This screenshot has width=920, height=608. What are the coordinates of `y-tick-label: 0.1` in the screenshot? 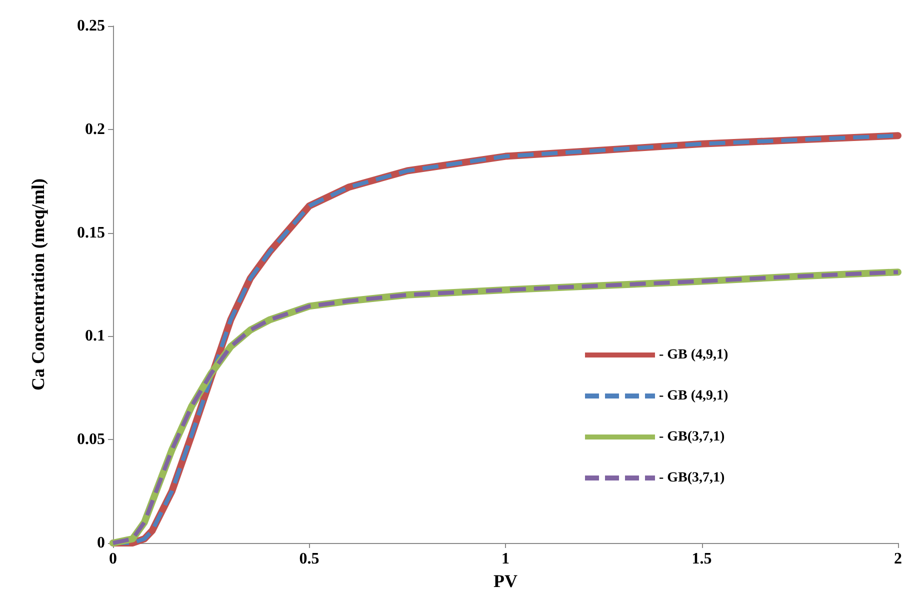 It's located at (95, 336).